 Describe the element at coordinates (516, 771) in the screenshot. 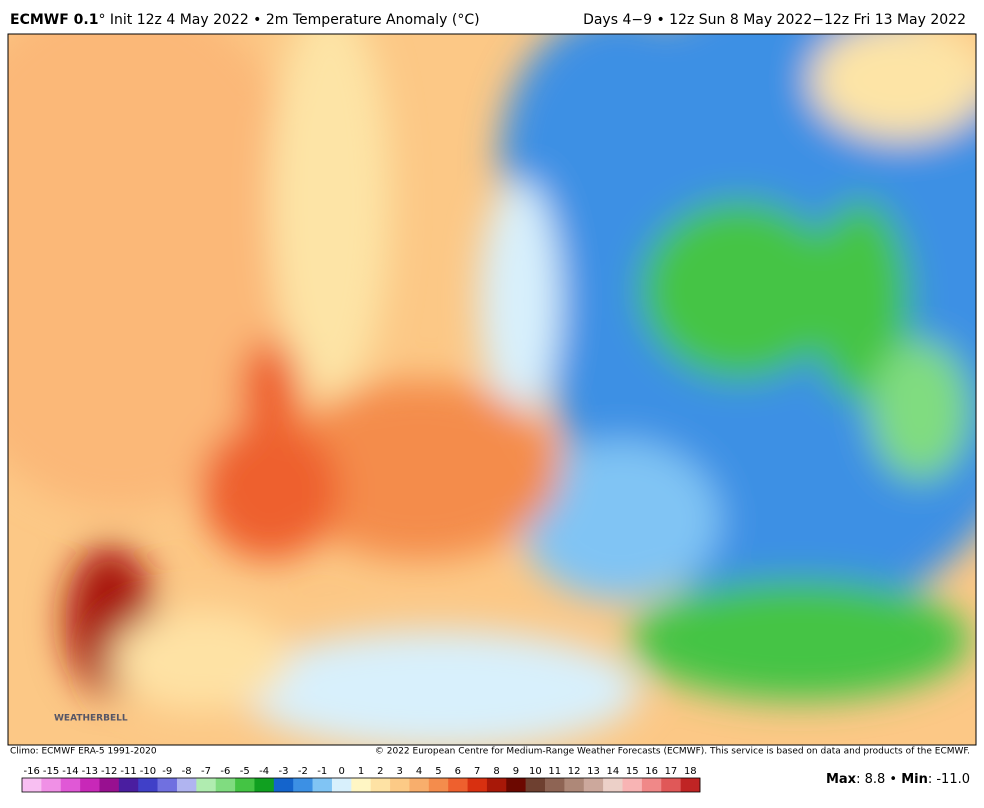

I see `colorbar-label: 9` at that location.